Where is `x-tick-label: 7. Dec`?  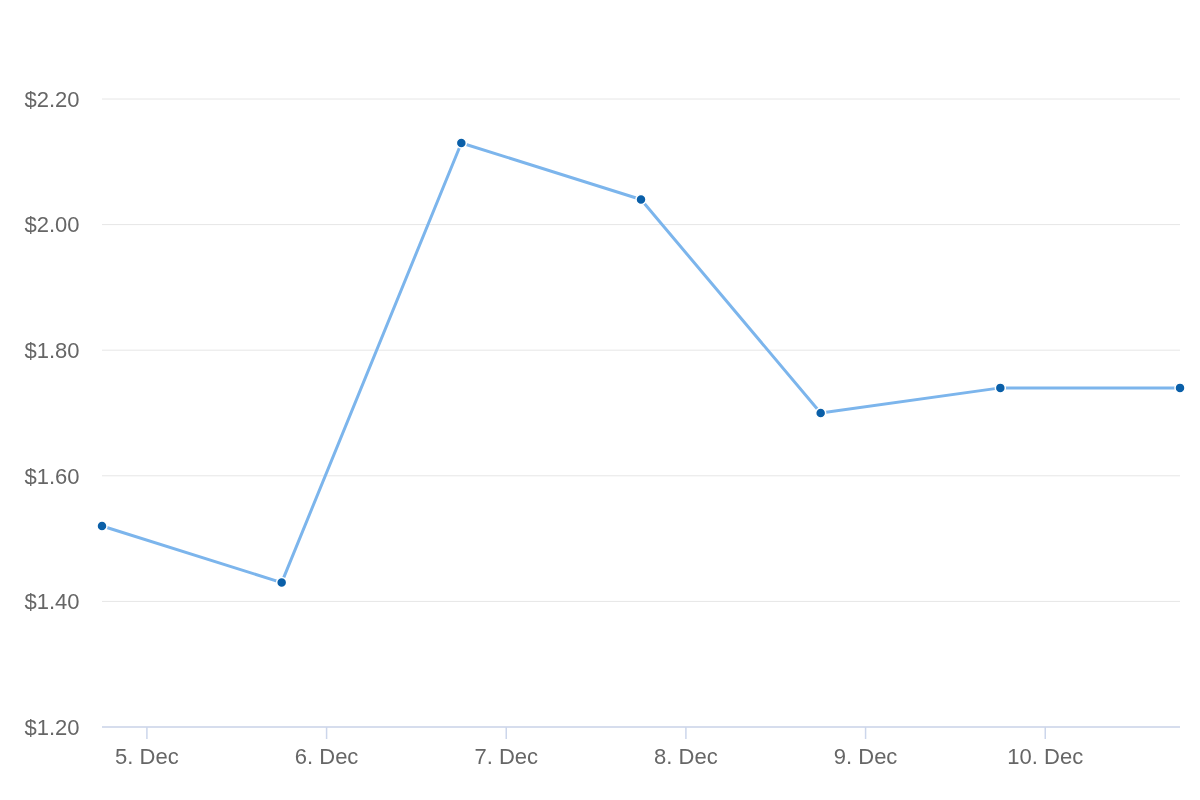
x-tick-label: 7. Dec is located at coordinates (506, 756).